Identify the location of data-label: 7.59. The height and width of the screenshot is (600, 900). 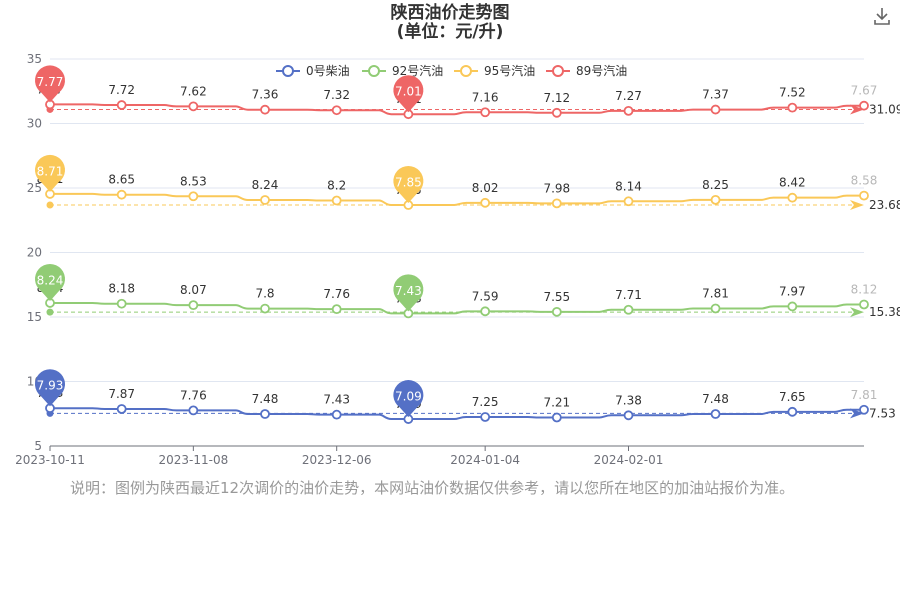
(485, 296).